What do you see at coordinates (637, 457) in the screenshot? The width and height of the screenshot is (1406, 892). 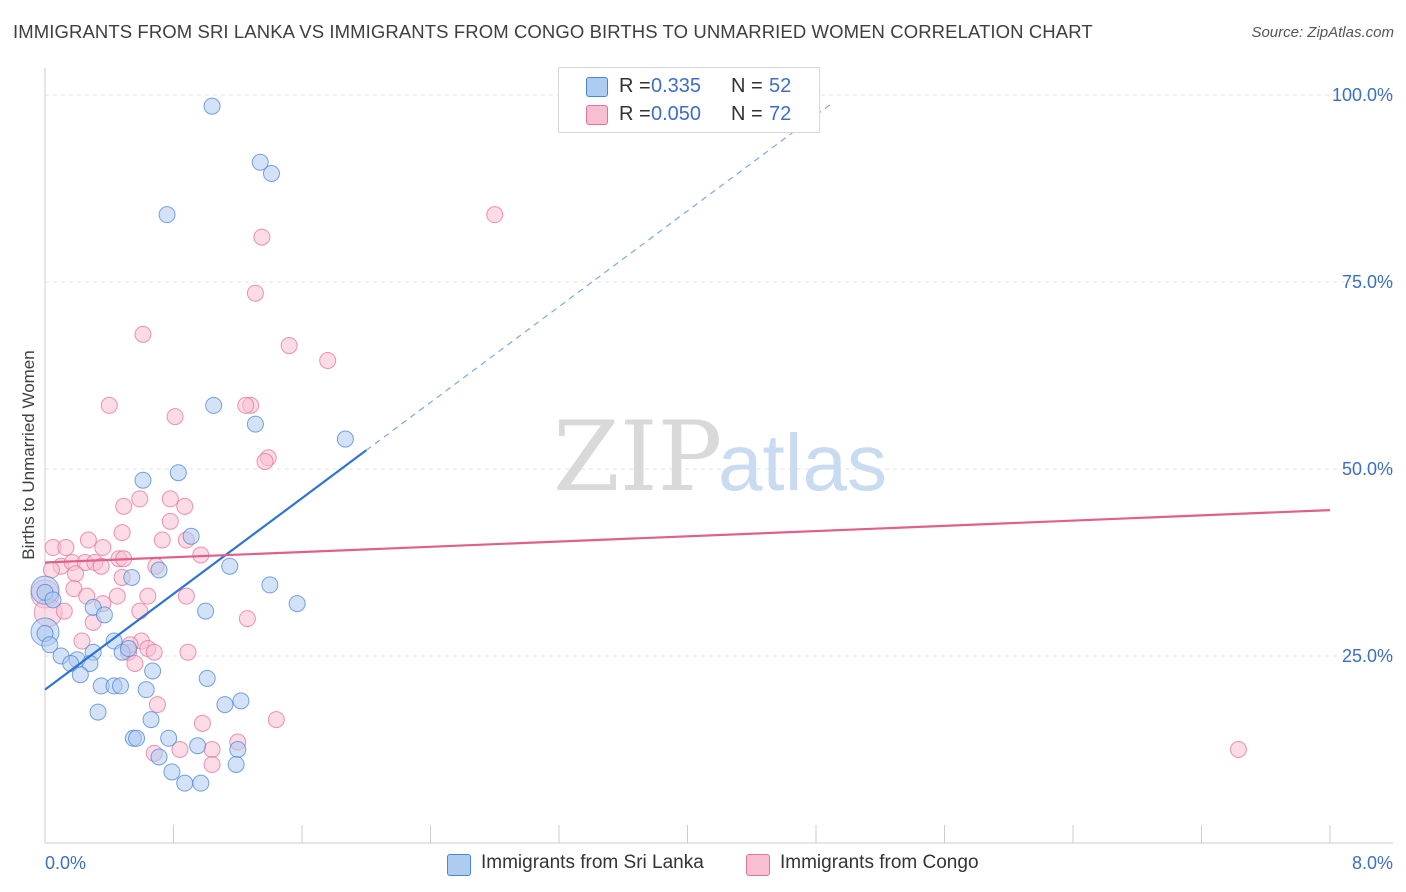 I see `watermark-zip: ZIP` at bounding box center [637, 457].